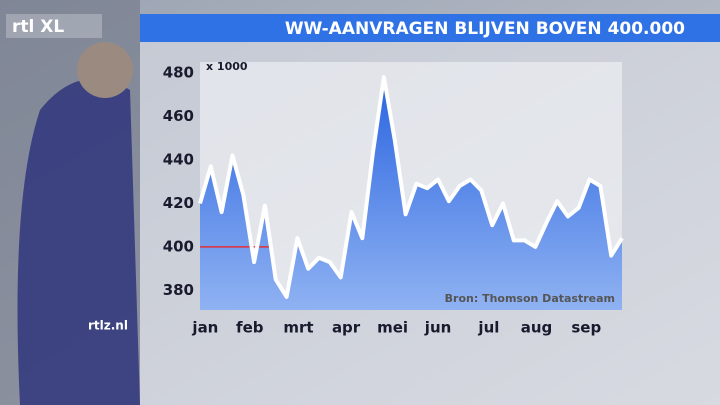 Image resolution: width=720 pixels, height=405 pixels. Describe the element at coordinates (38, 27) in the screenshot. I see `logo: rtl XL` at that location.